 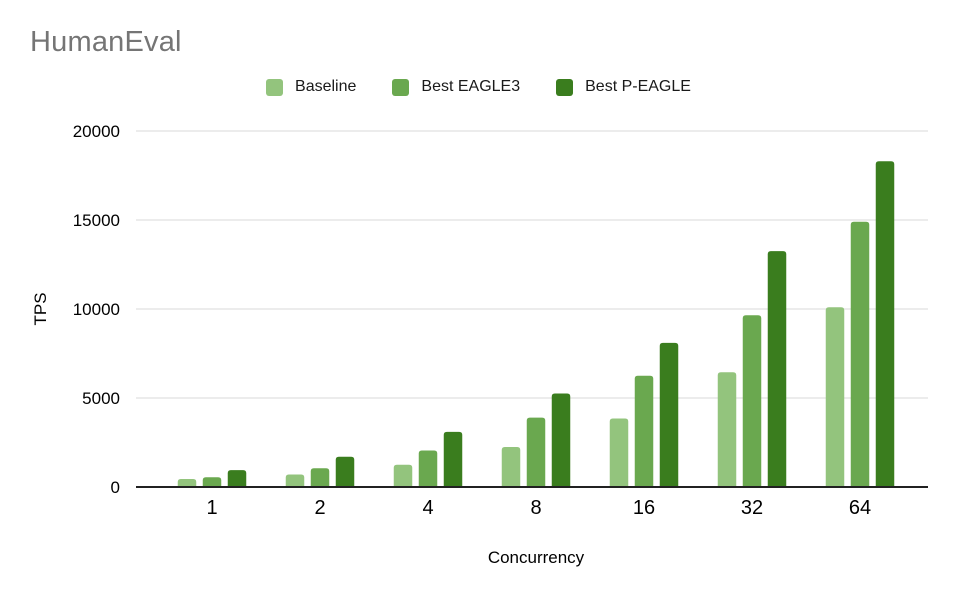 What do you see at coordinates (638, 86) in the screenshot?
I see `legend-label-best-p-eagle: Best P-EAGLE` at bounding box center [638, 86].